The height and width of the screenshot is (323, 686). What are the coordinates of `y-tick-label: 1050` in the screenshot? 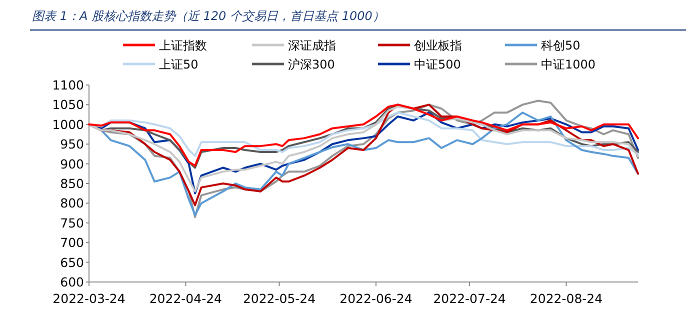 It's located at (68, 104).